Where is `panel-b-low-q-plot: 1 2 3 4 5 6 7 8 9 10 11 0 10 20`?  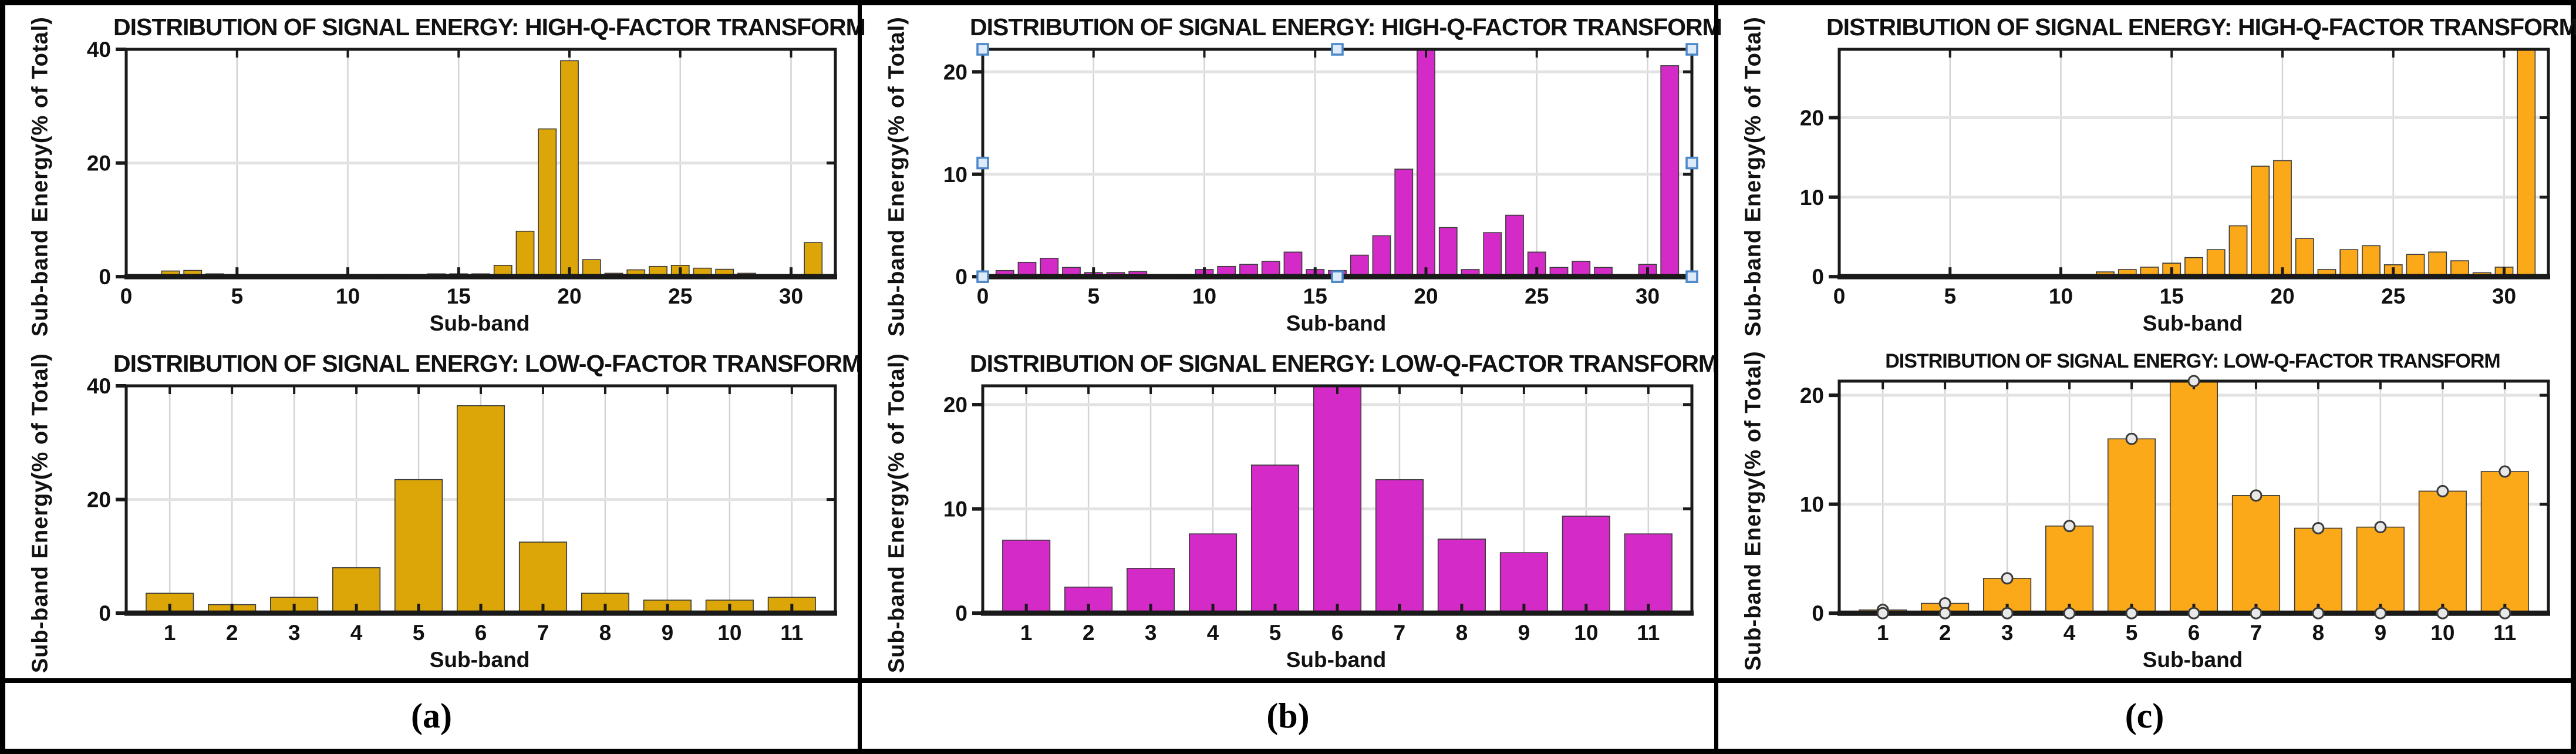 panel-b-low-q-plot: 1 2 3 4 5 6 7 8 9 10 11 0 10 20 is located at coordinates (1319, 514).